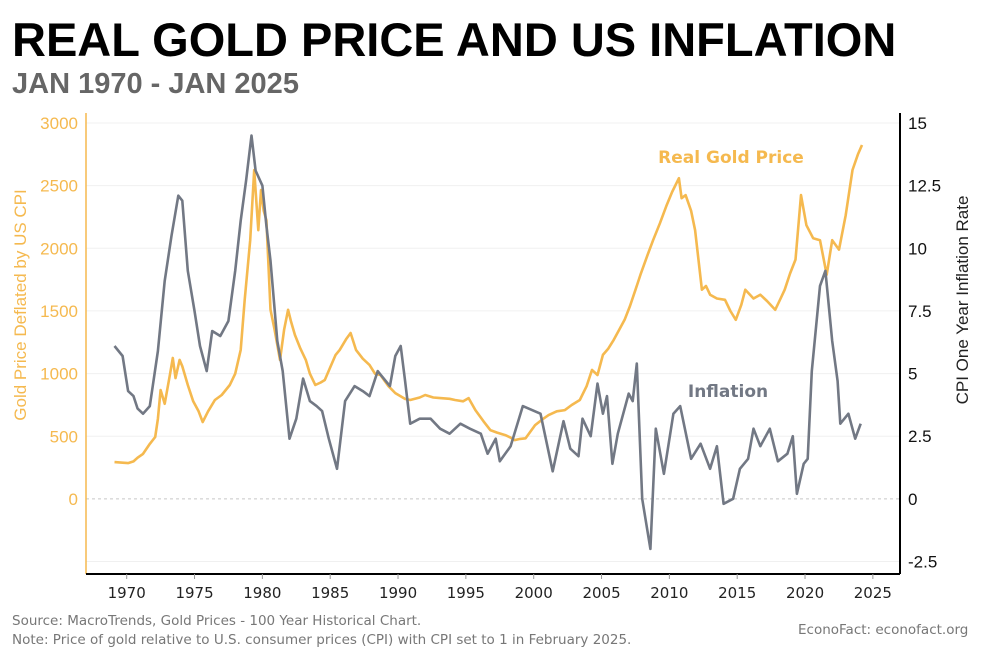 This screenshot has width=987, height=658. What do you see at coordinates (398, 593) in the screenshot?
I see `x-tick-label: 1990` at bounding box center [398, 593].